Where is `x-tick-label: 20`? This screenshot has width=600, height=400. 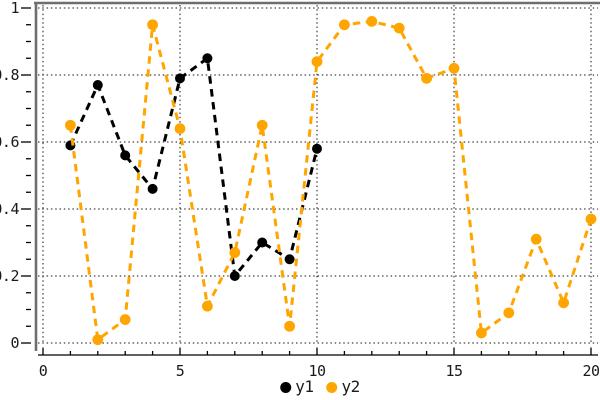
x-tick-label: 20 is located at coordinates (591, 371).